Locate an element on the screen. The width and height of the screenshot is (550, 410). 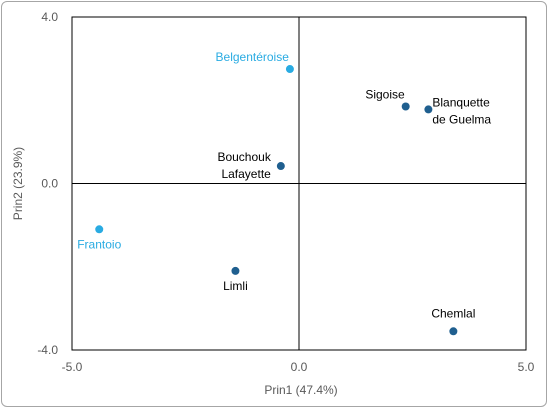
point-label: Belgentéroise is located at coordinates (253, 57).